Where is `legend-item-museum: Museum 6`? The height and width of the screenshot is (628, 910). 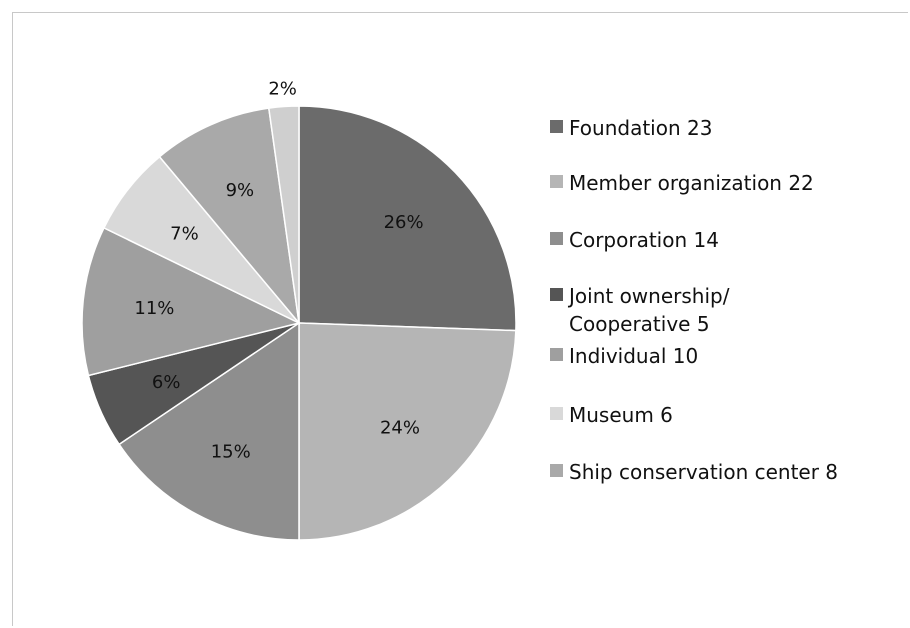 legend-item-museum: Museum 6 is located at coordinates (699, 415).